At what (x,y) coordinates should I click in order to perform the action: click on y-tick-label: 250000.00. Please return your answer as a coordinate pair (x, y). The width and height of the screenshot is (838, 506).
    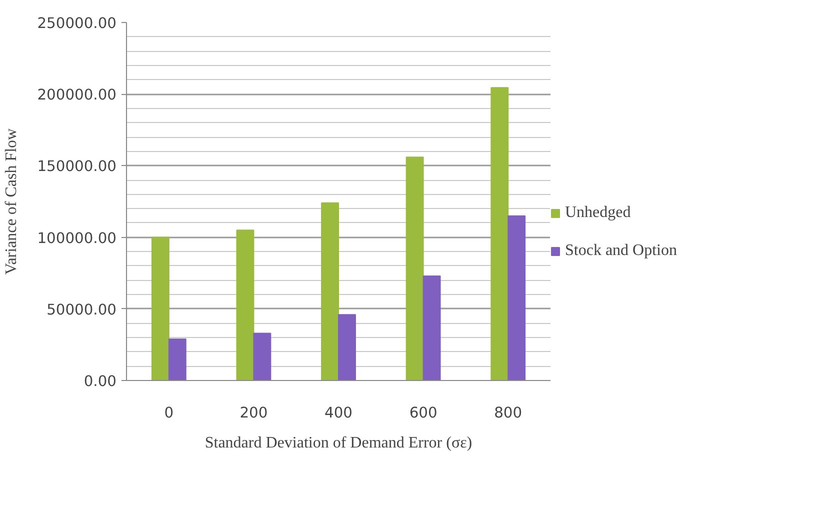
    Looking at the image, I should click on (77, 23).